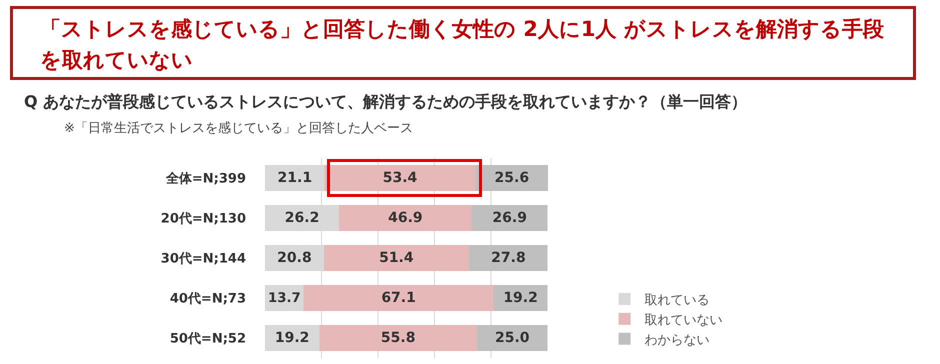  I want to click on data-label: 26.2, so click(302, 218).